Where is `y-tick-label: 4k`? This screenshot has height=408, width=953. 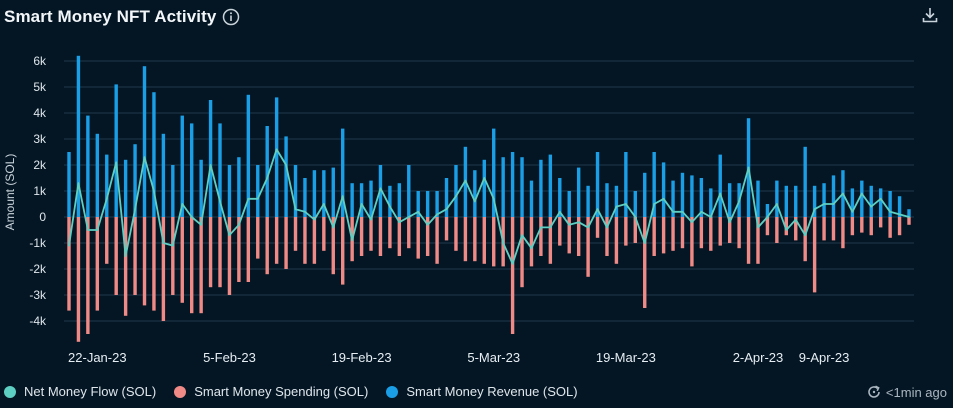
y-tick-label: 4k is located at coordinates (40, 113).